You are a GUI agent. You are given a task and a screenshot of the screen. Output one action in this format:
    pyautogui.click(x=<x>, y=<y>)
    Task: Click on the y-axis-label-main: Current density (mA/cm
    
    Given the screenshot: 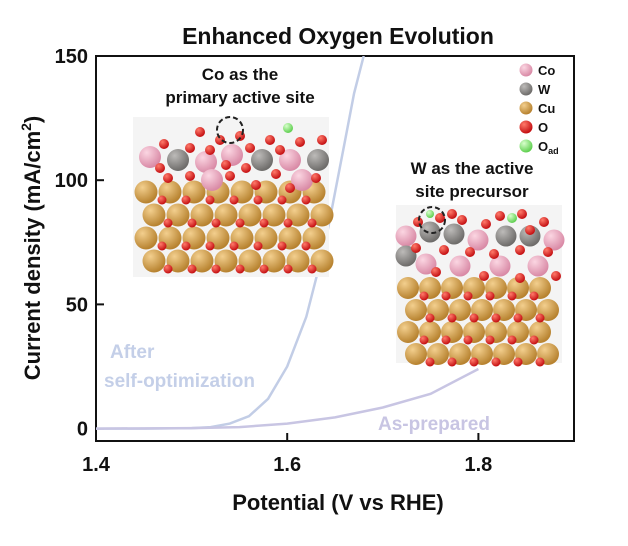 What is the action you would take?
    pyautogui.click(x=32, y=255)
    